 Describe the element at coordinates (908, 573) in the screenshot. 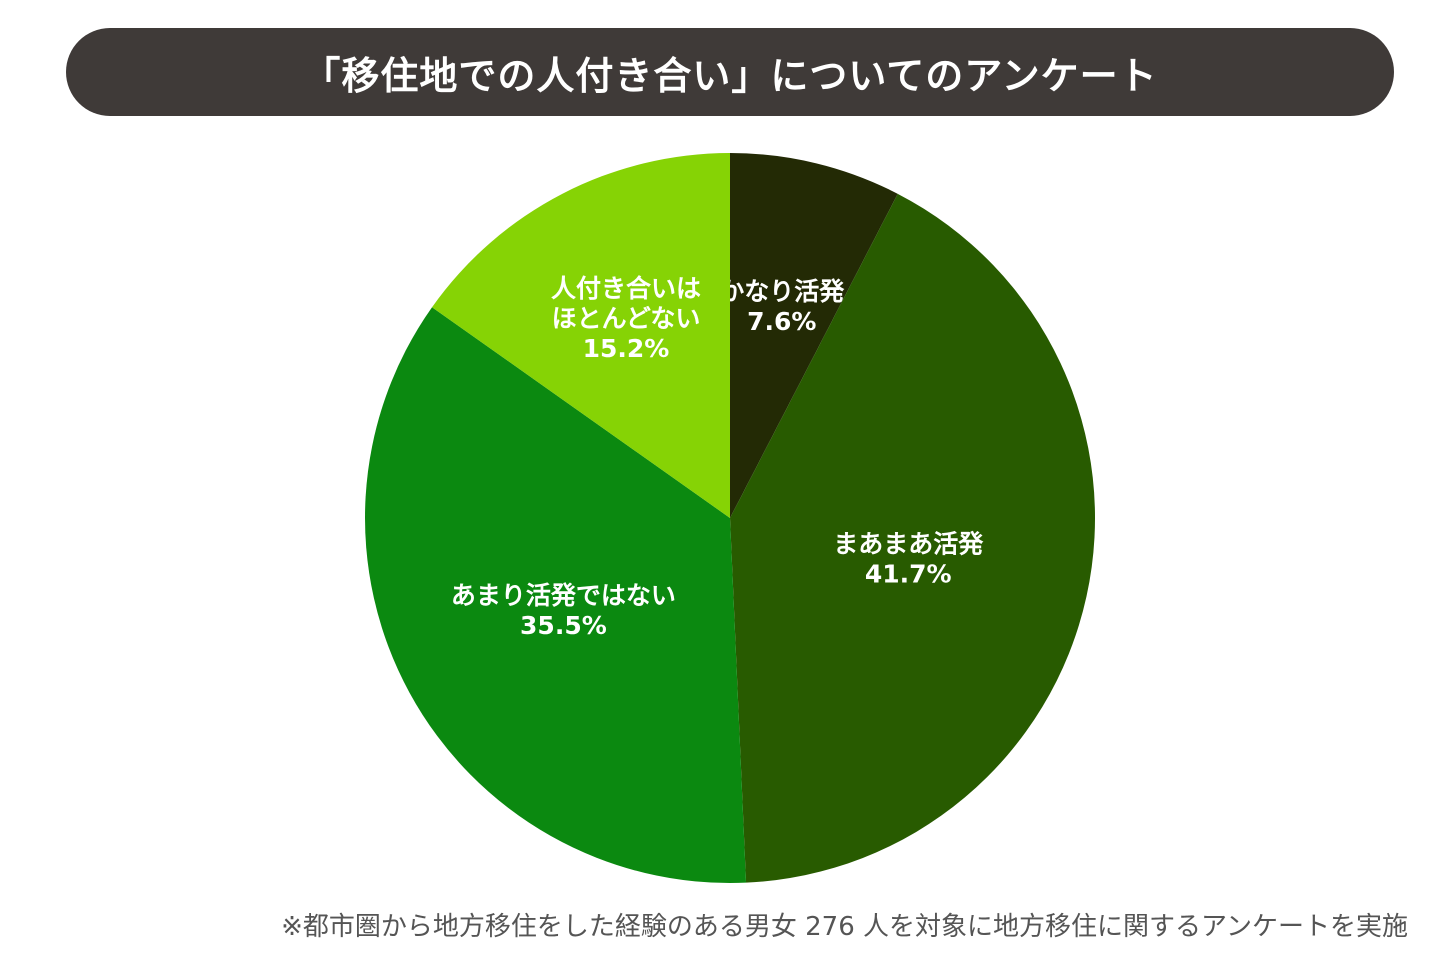

I see `pie-value-label: 41.7%` at that location.